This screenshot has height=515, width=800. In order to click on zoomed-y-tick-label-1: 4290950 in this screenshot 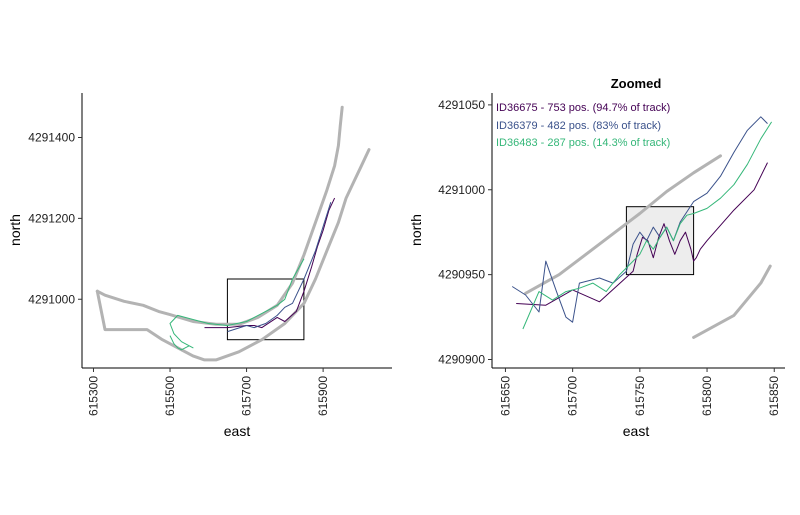, I will do `click(461, 275)`.